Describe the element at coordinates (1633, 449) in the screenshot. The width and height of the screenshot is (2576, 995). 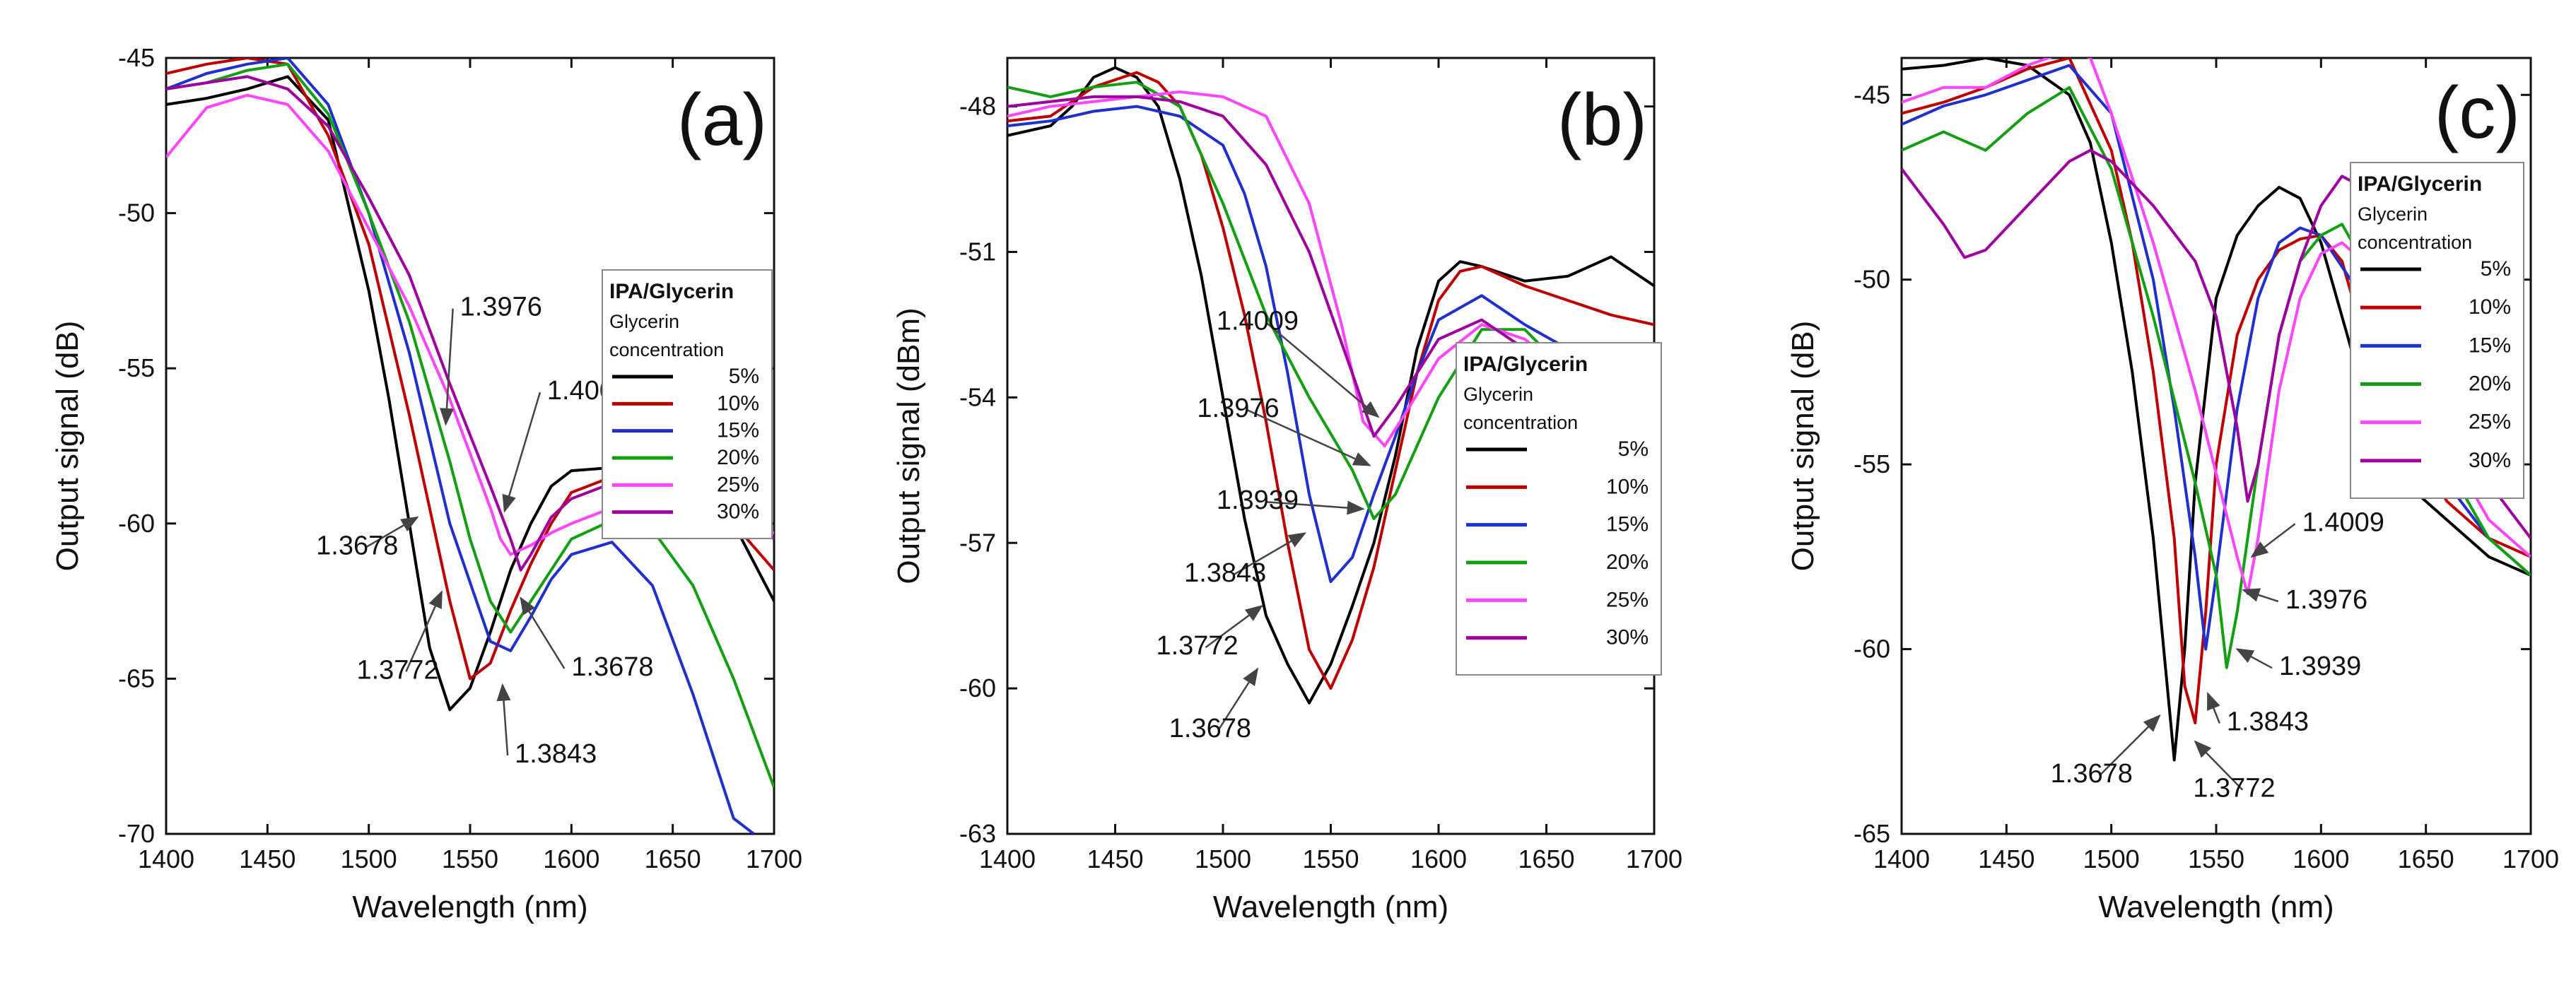
I see `legend-entry: 5%` at that location.